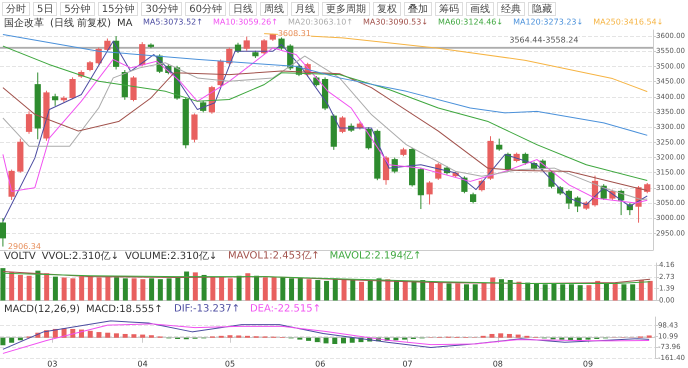 The image size is (688, 368). I want to click on text: 更多周期, so click(346, 9).